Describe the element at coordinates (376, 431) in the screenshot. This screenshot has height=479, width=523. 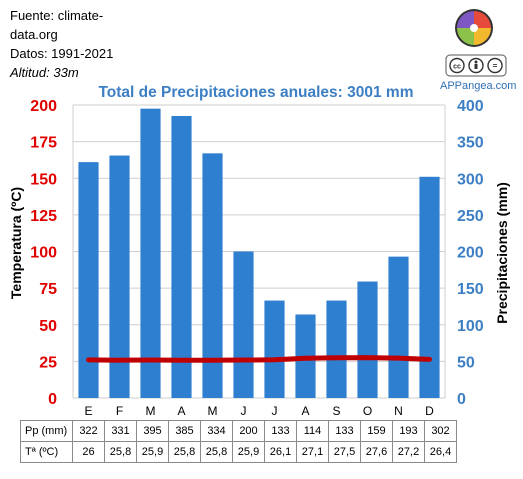
I see `table-cell: 159` at that location.